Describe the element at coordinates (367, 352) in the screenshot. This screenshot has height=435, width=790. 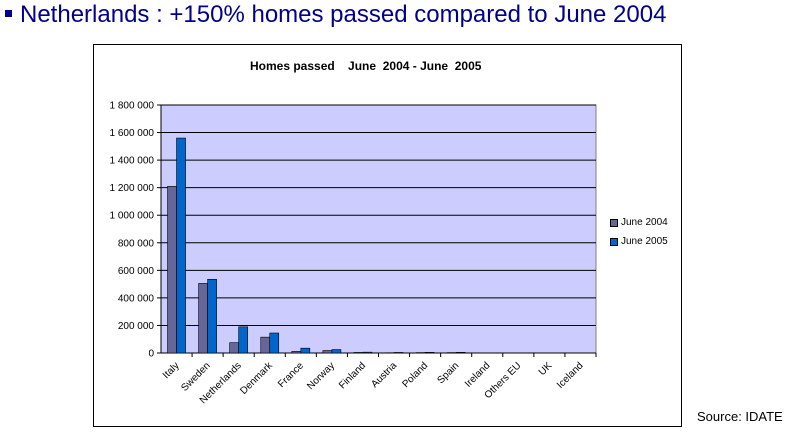
I see `bar-june-2005-finland` at that location.